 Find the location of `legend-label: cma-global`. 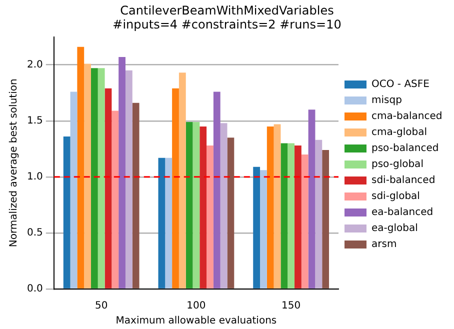

legend-label: cma-global is located at coordinates (399, 132).